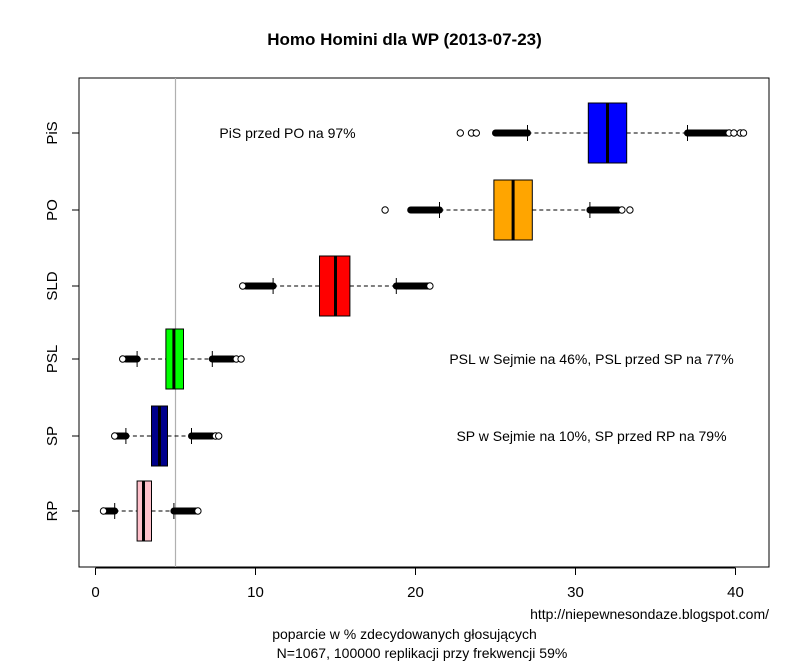  What do you see at coordinates (287, 133) in the screenshot?
I see `annotation-text: PiS przed PO na 97%` at bounding box center [287, 133].